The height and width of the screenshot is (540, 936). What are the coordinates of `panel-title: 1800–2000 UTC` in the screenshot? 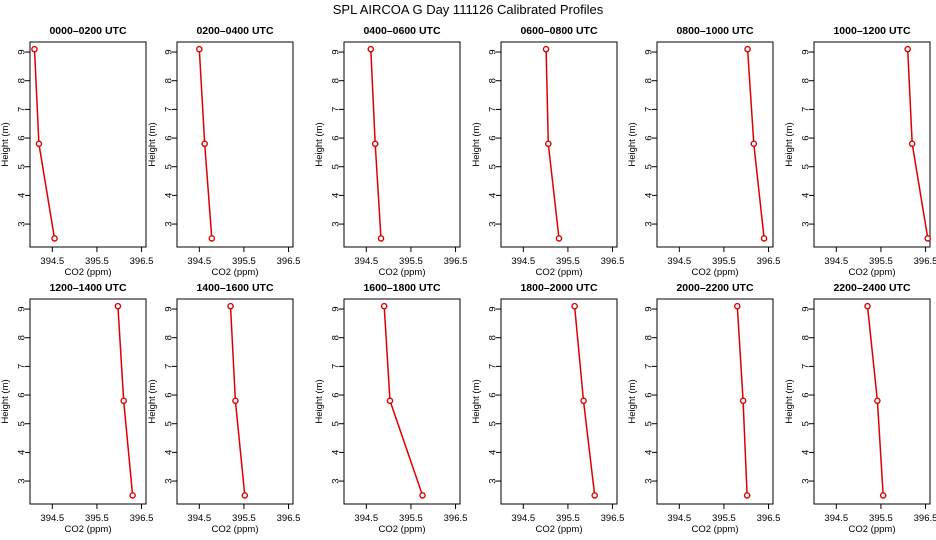 It's located at (558, 288).